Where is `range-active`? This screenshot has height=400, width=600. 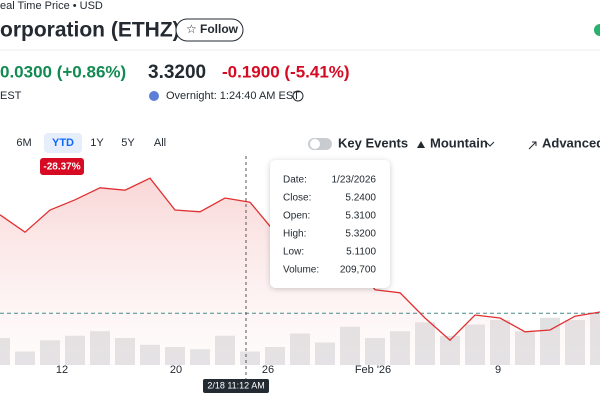 range-active is located at coordinates (63, 143).